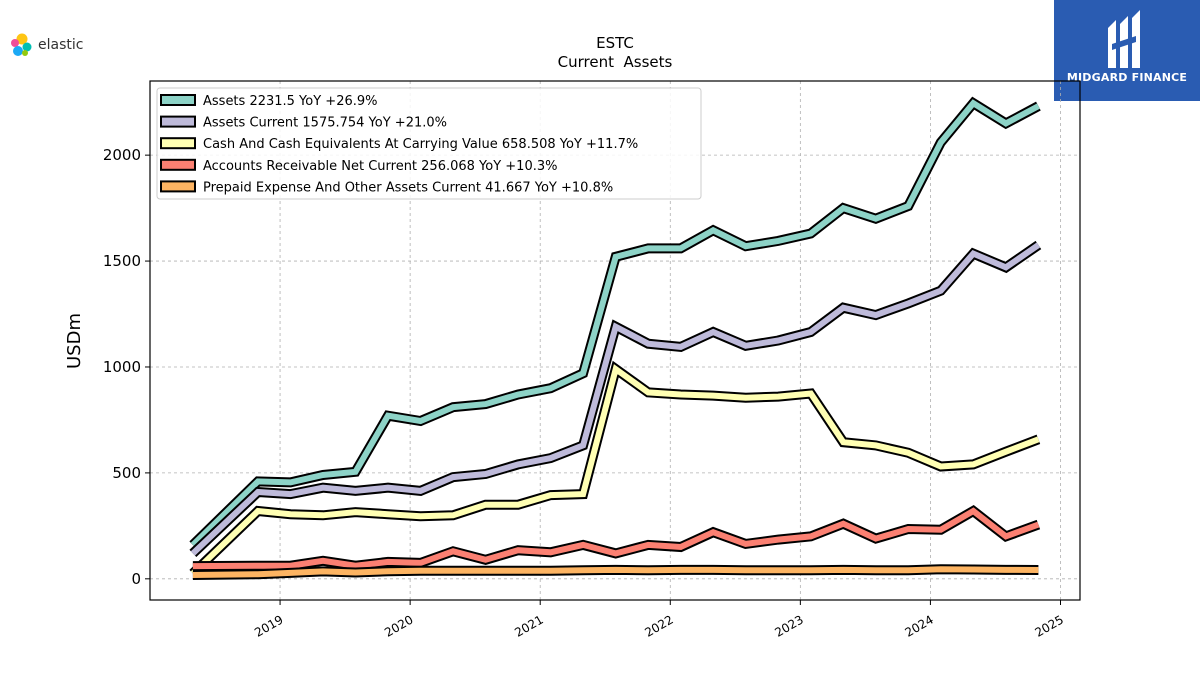 This screenshot has height=675, width=1200. Describe the element at coordinates (21, 44) in the screenshot. I see `elastic-logo-icon` at that location.